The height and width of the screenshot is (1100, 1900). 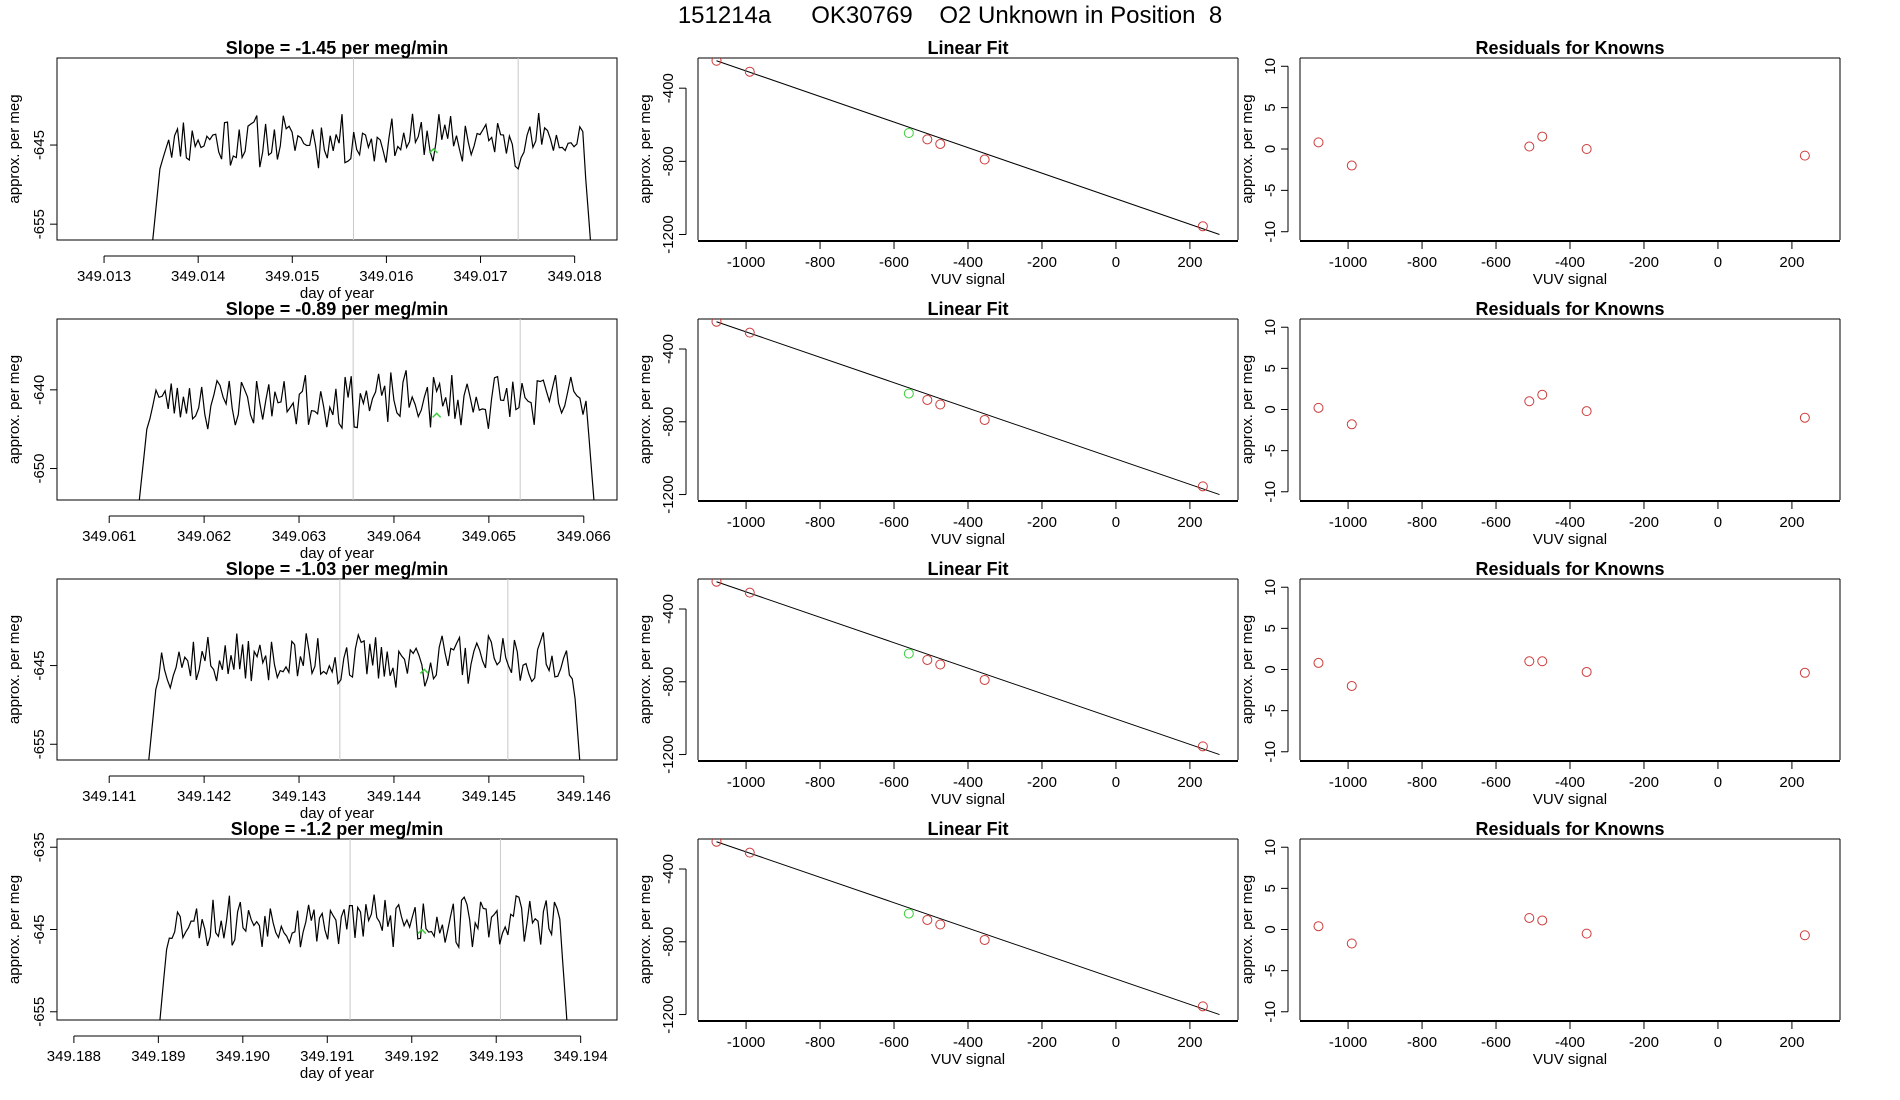 What do you see at coordinates (496, 1056) in the screenshot?
I see `x-tick-label: 349.193` at bounding box center [496, 1056].